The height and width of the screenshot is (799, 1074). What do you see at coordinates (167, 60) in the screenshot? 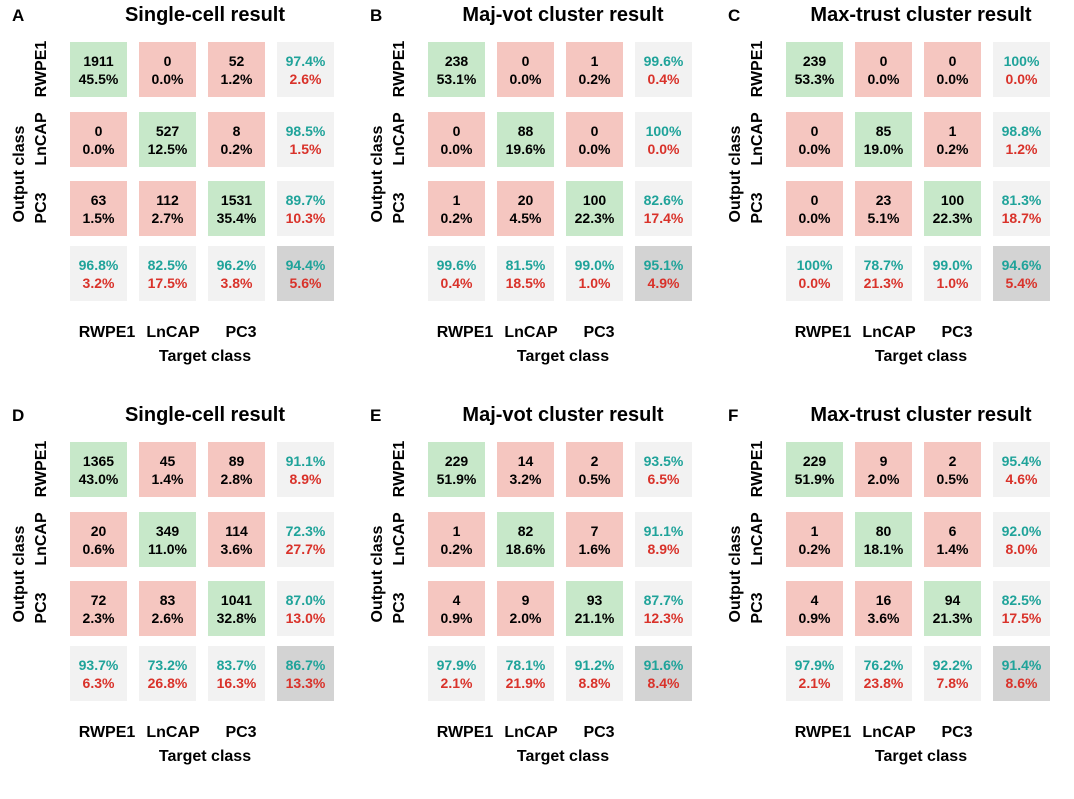
I see `matrix-cell-r0c1-value: 0` at bounding box center [167, 60].